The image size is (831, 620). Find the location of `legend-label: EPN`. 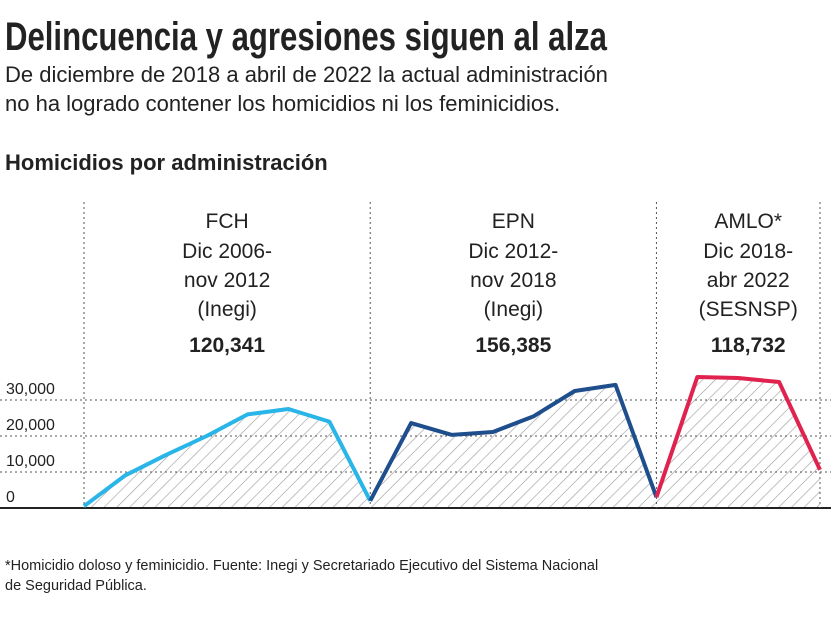

legend-label: EPN is located at coordinates (513, 221).